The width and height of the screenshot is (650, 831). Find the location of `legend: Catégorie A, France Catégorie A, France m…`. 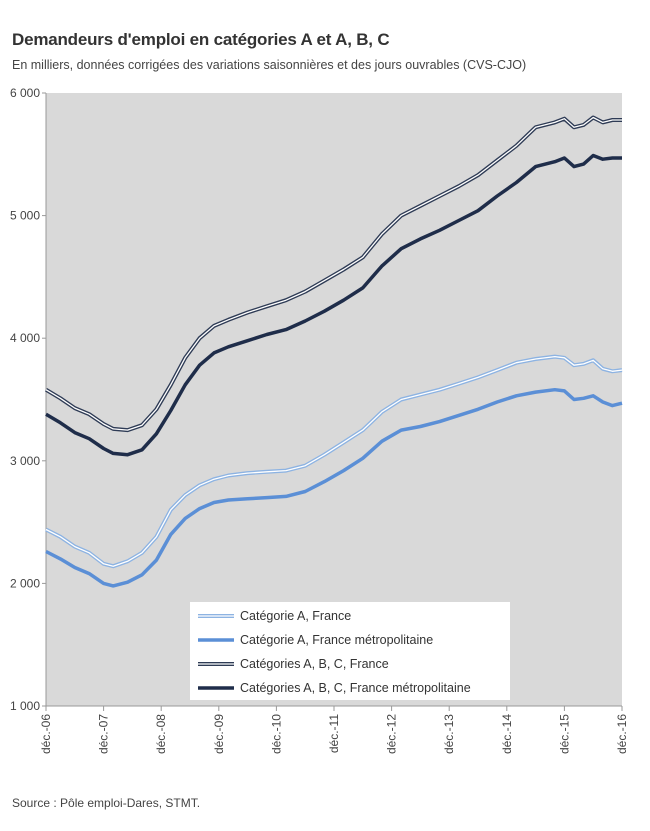

legend: Catégorie A, France Catégorie A, France m… is located at coordinates (334, 652).